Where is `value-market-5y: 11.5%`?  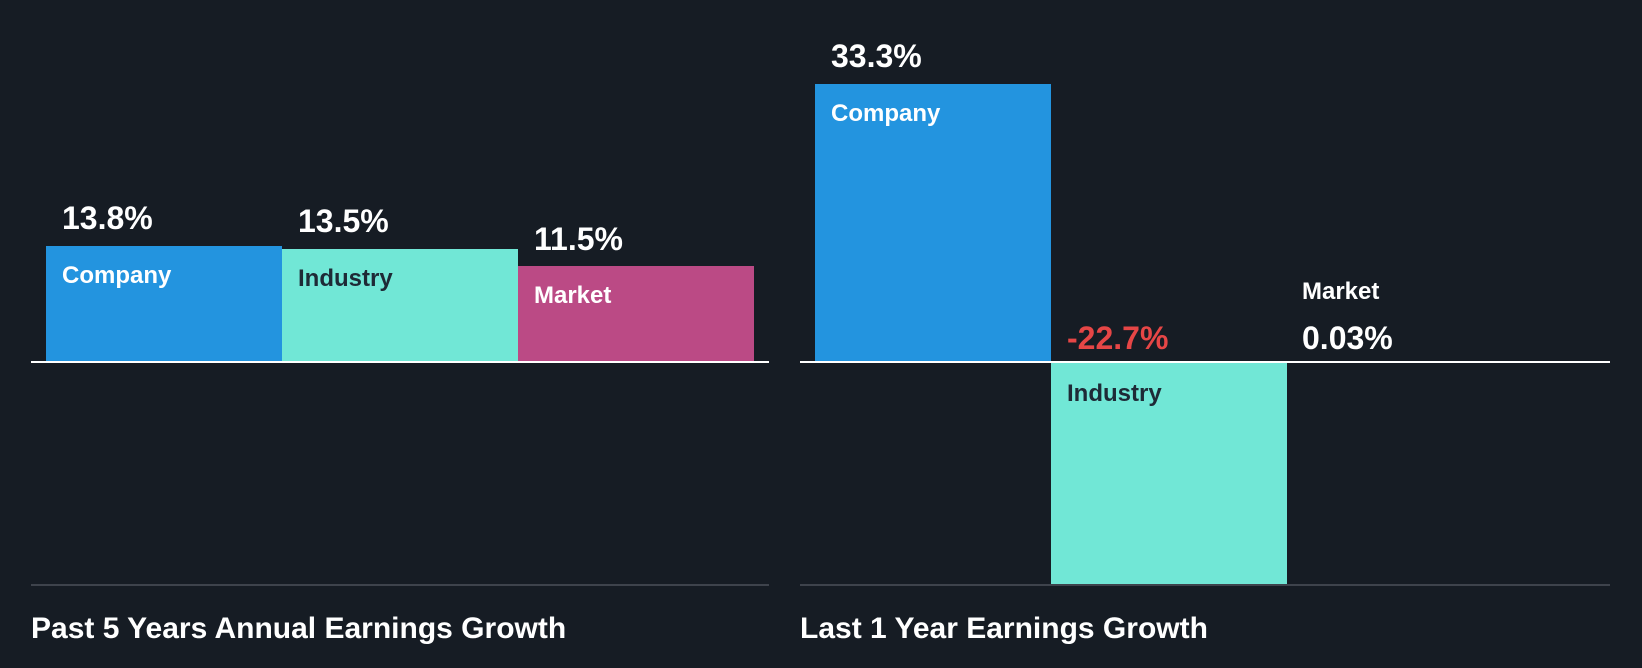 value-market-5y: 11.5% is located at coordinates (578, 239).